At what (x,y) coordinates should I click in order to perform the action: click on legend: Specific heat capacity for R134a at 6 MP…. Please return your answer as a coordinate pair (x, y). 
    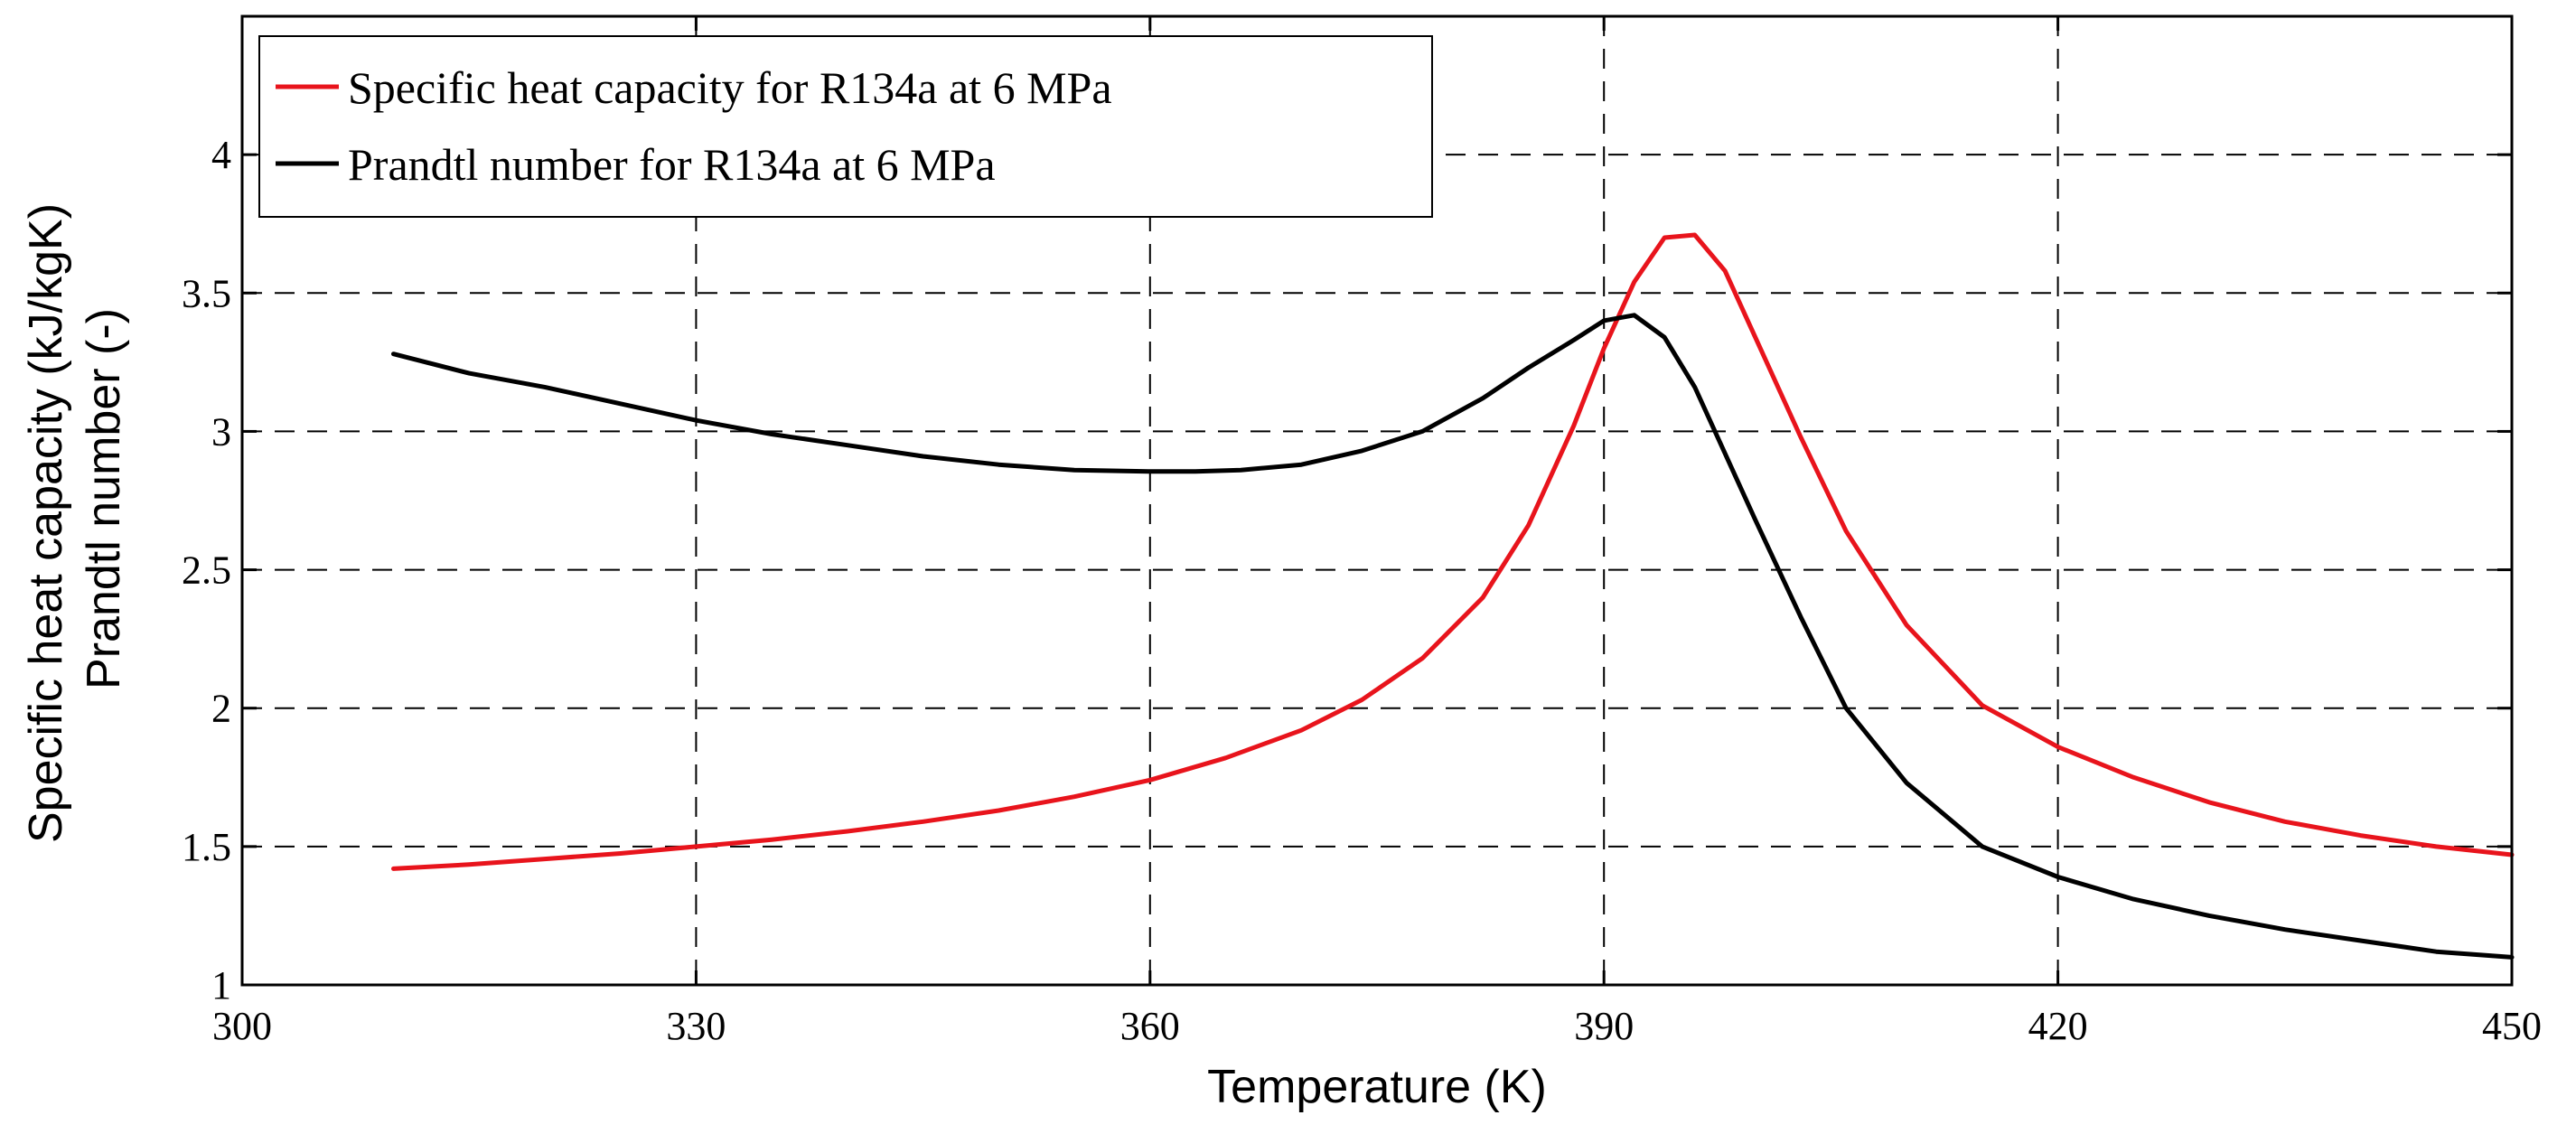
    Looking at the image, I should click on (845, 126).